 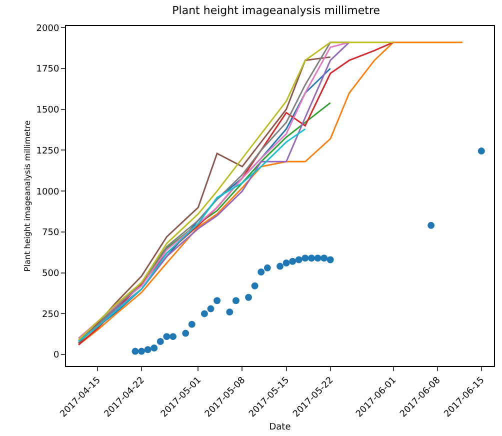 I want to click on y-tick-label: 1250, so click(x=48, y=151).